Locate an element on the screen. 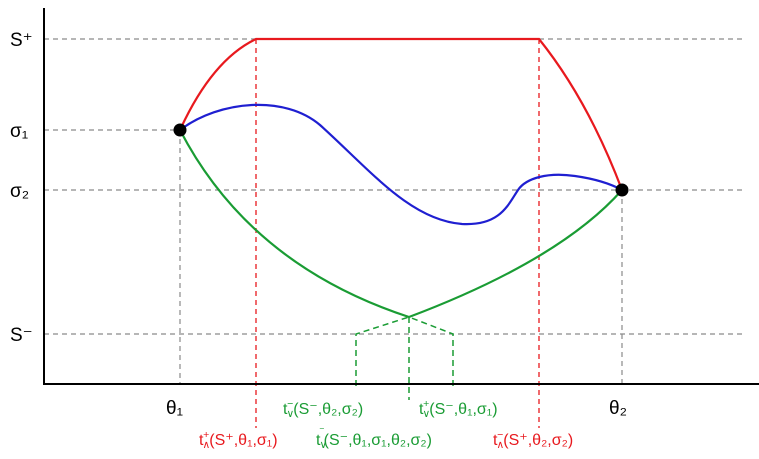  label-s-minus: S⁻ is located at coordinates (21, 335).